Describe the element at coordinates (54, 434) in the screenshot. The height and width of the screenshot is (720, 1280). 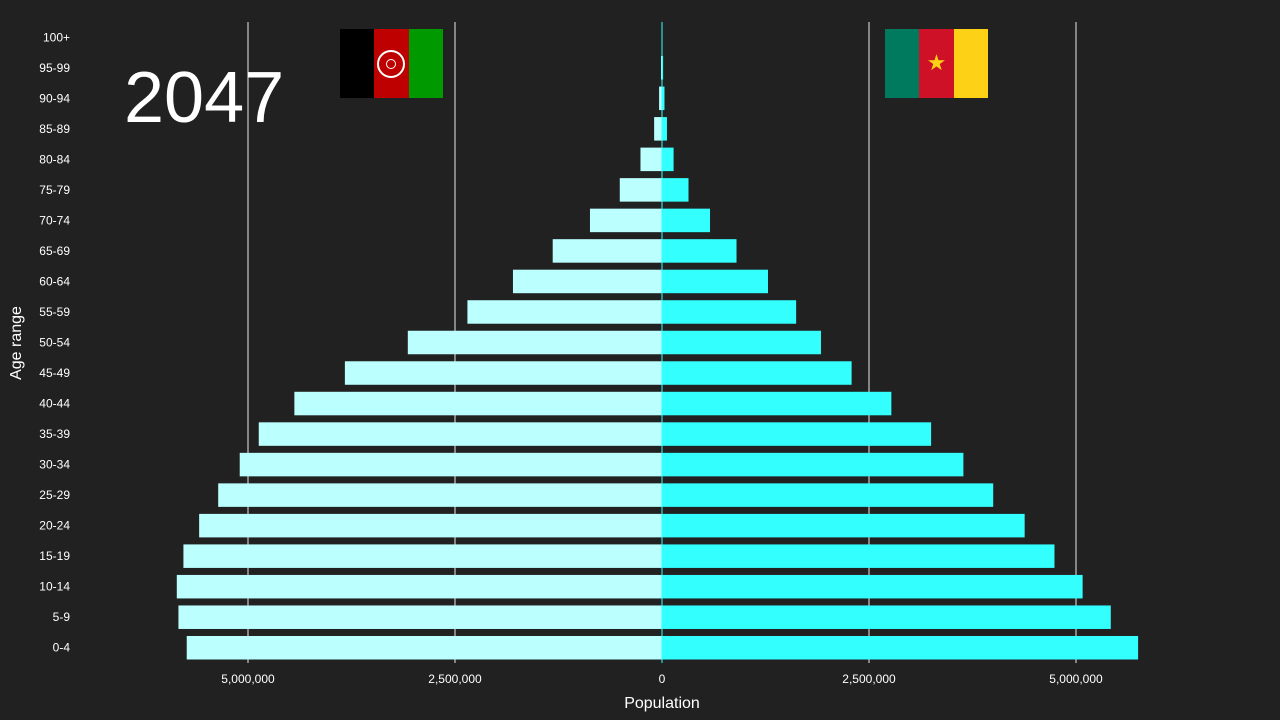
I see `y-tick-label: 35-39` at that location.